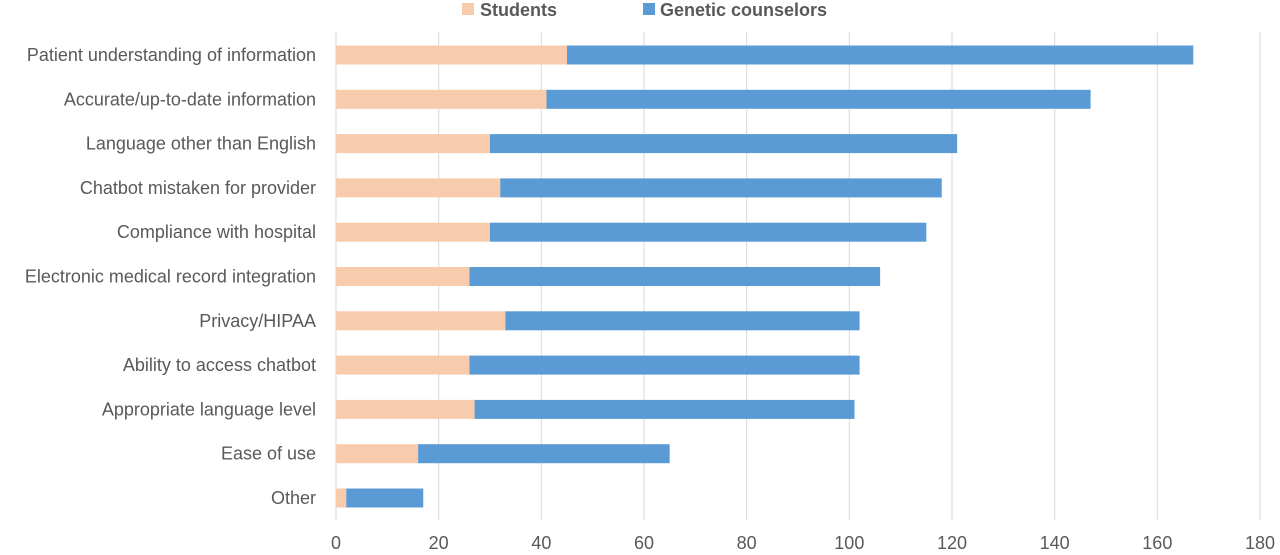 Image resolution: width=1280 pixels, height=555 pixels. I want to click on x-tick-label: 40, so click(541, 543).